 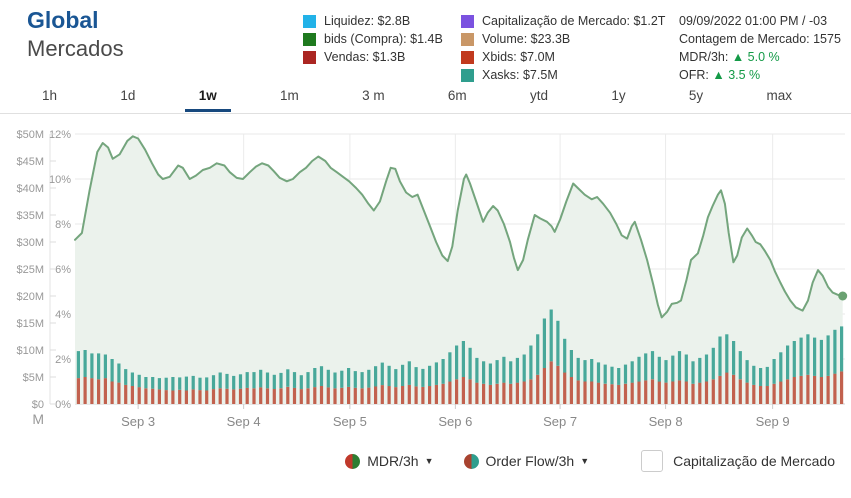 I want to click on tab-1m: 1m, so click(x=289, y=95).